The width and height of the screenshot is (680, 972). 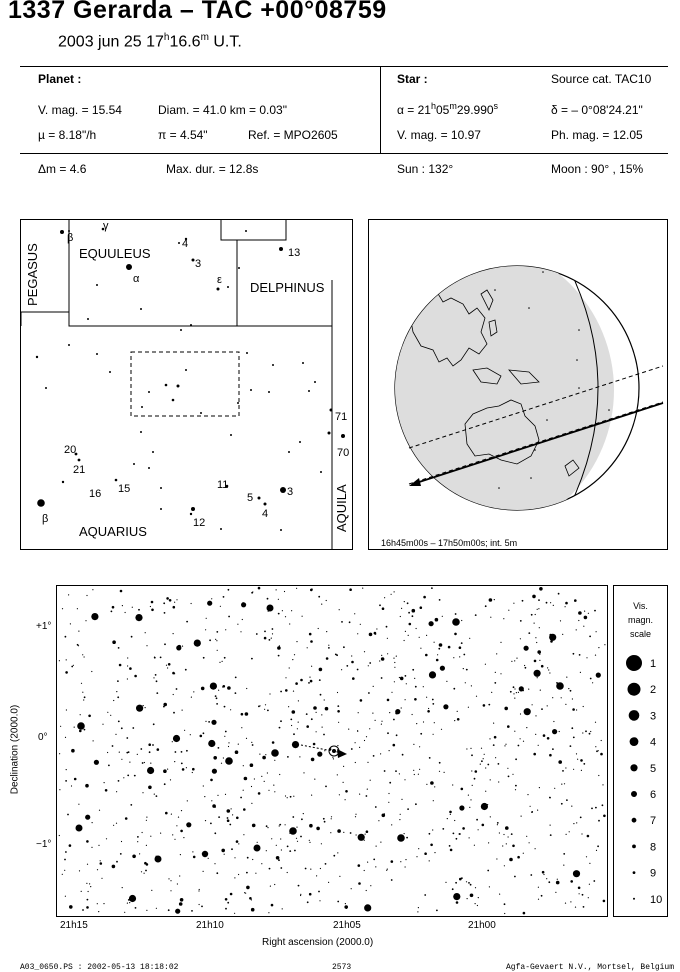 I want to click on ytick-0: 0°, so click(x=43, y=737).